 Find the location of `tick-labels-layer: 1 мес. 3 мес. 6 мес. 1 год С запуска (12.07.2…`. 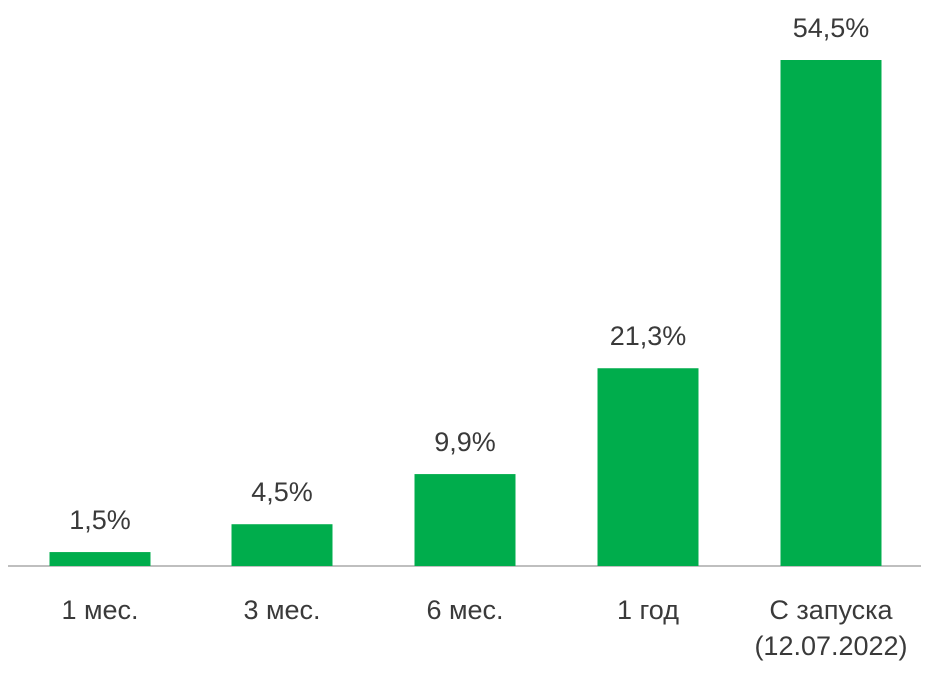

tick-labels-layer: 1 мес. 3 мес. 6 мес. 1 год С запуска (12.07.2… is located at coordinates (484, 628).